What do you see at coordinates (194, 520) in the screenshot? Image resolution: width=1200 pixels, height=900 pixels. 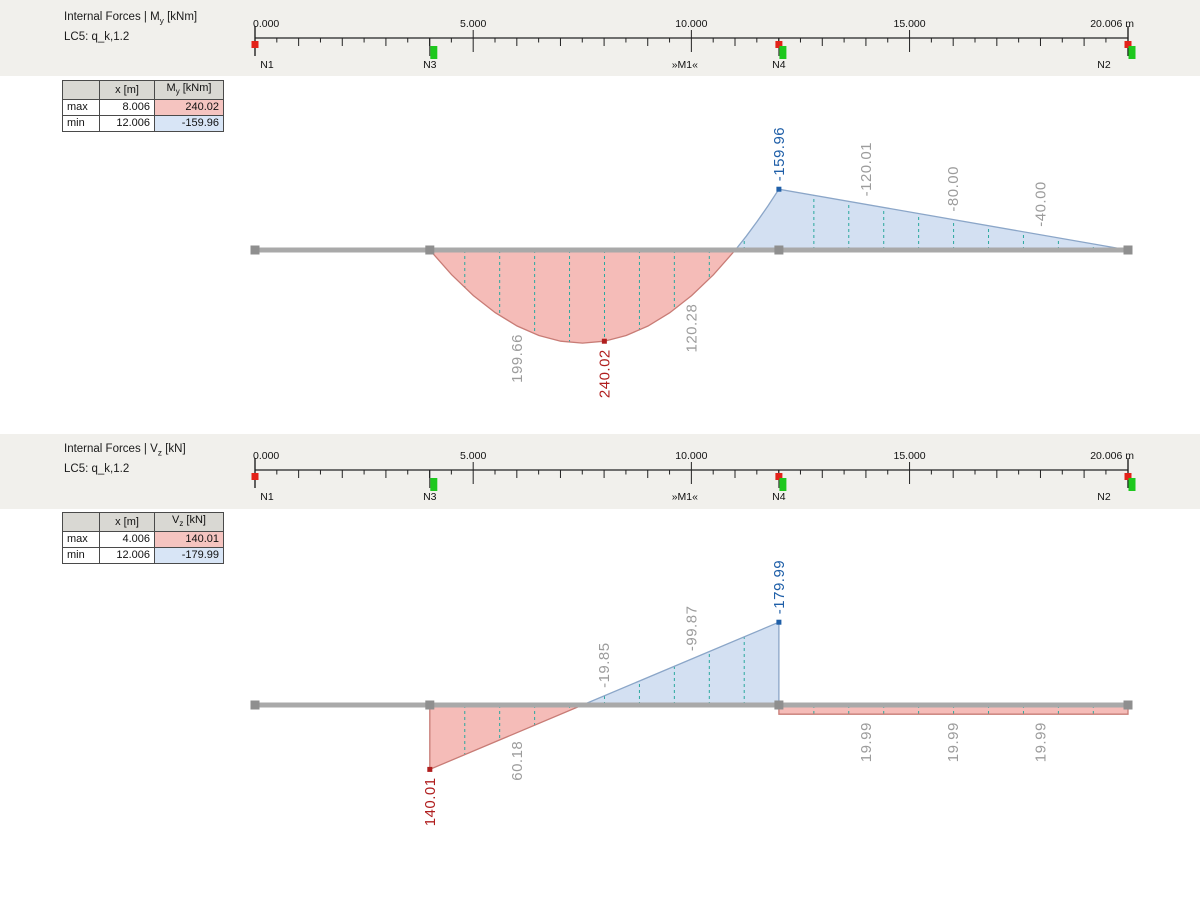 I see `value-unit: [kN]` at bounding box center [194, 520].